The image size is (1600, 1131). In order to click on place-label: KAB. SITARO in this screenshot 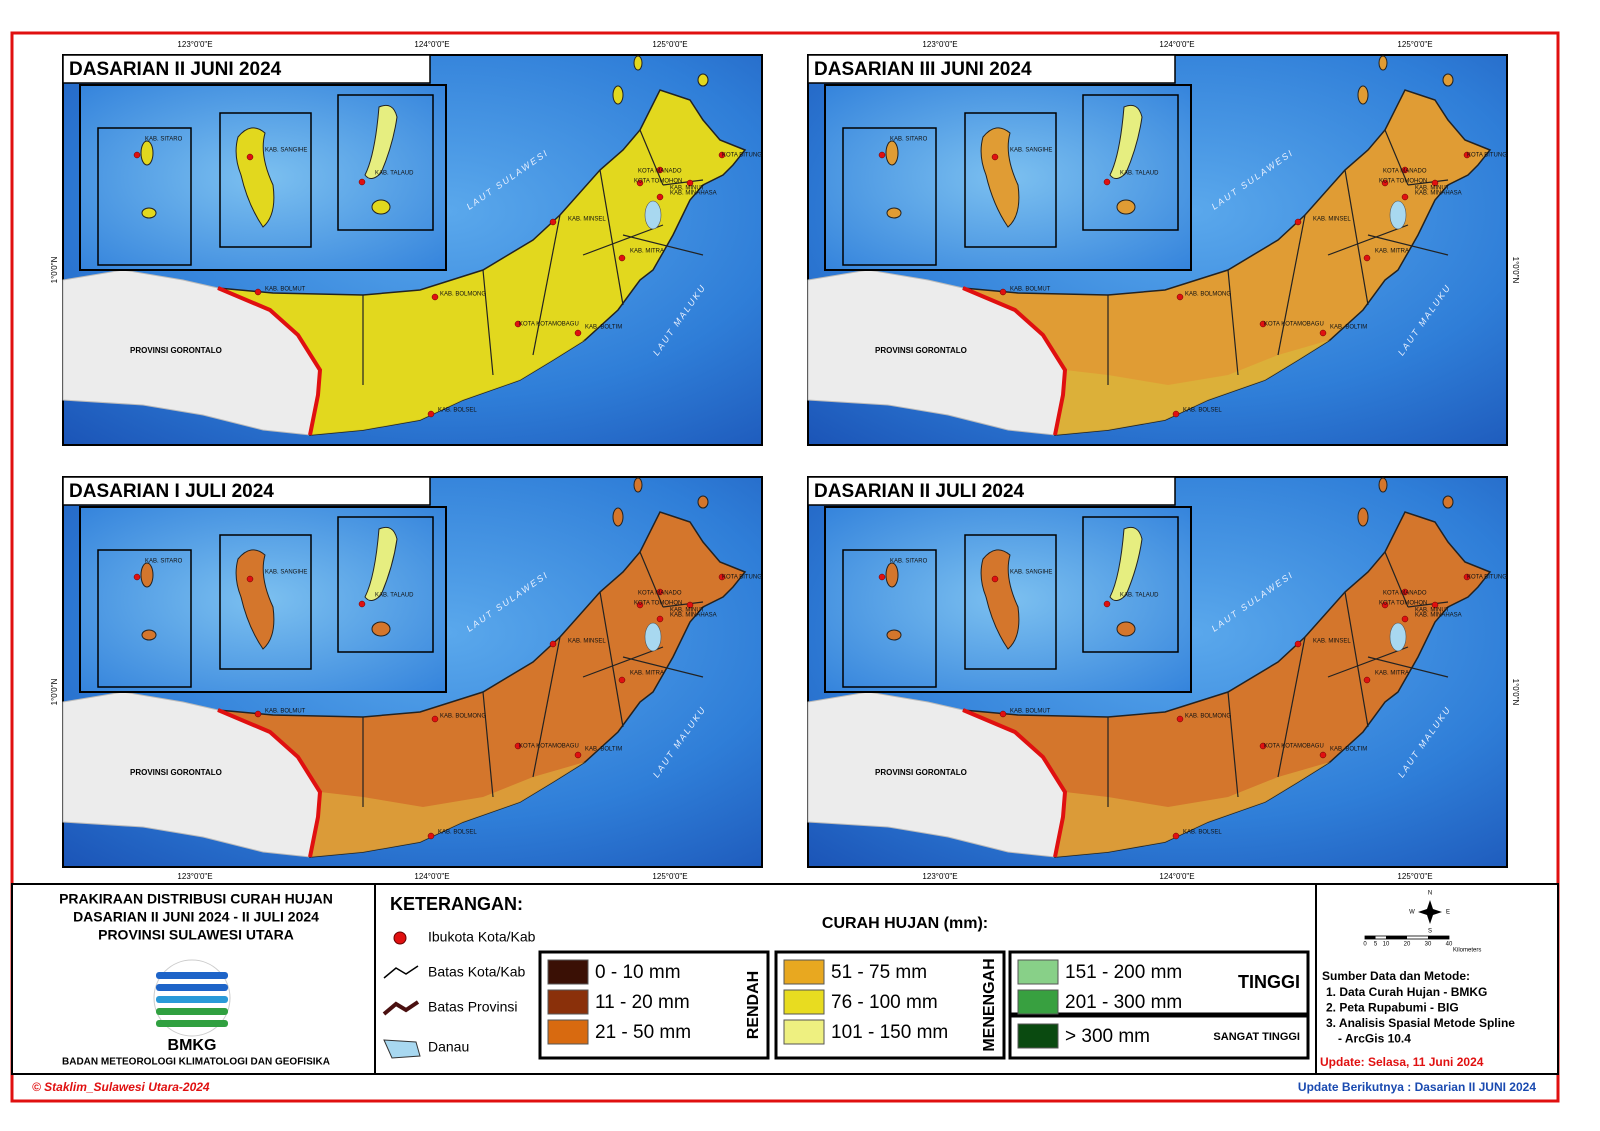, I will do `click(909, 140)`.